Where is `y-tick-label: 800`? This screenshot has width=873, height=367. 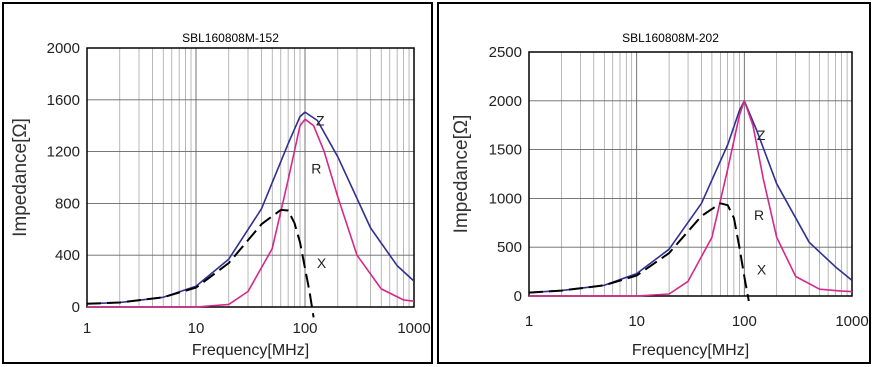 y-tick-label: 800 is located at coordinates (67, 203).